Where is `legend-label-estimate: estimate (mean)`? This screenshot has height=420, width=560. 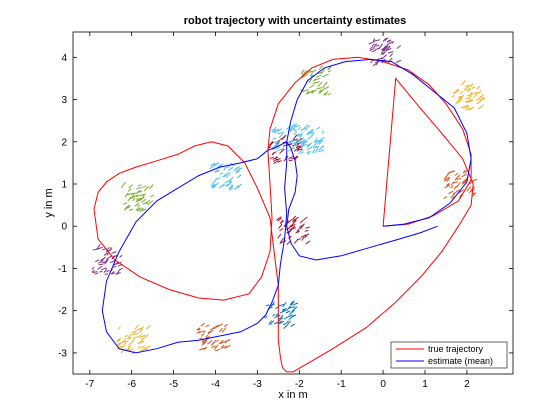 legend-label-estimate: estimate (mean) is located at coordinates (460, 361).